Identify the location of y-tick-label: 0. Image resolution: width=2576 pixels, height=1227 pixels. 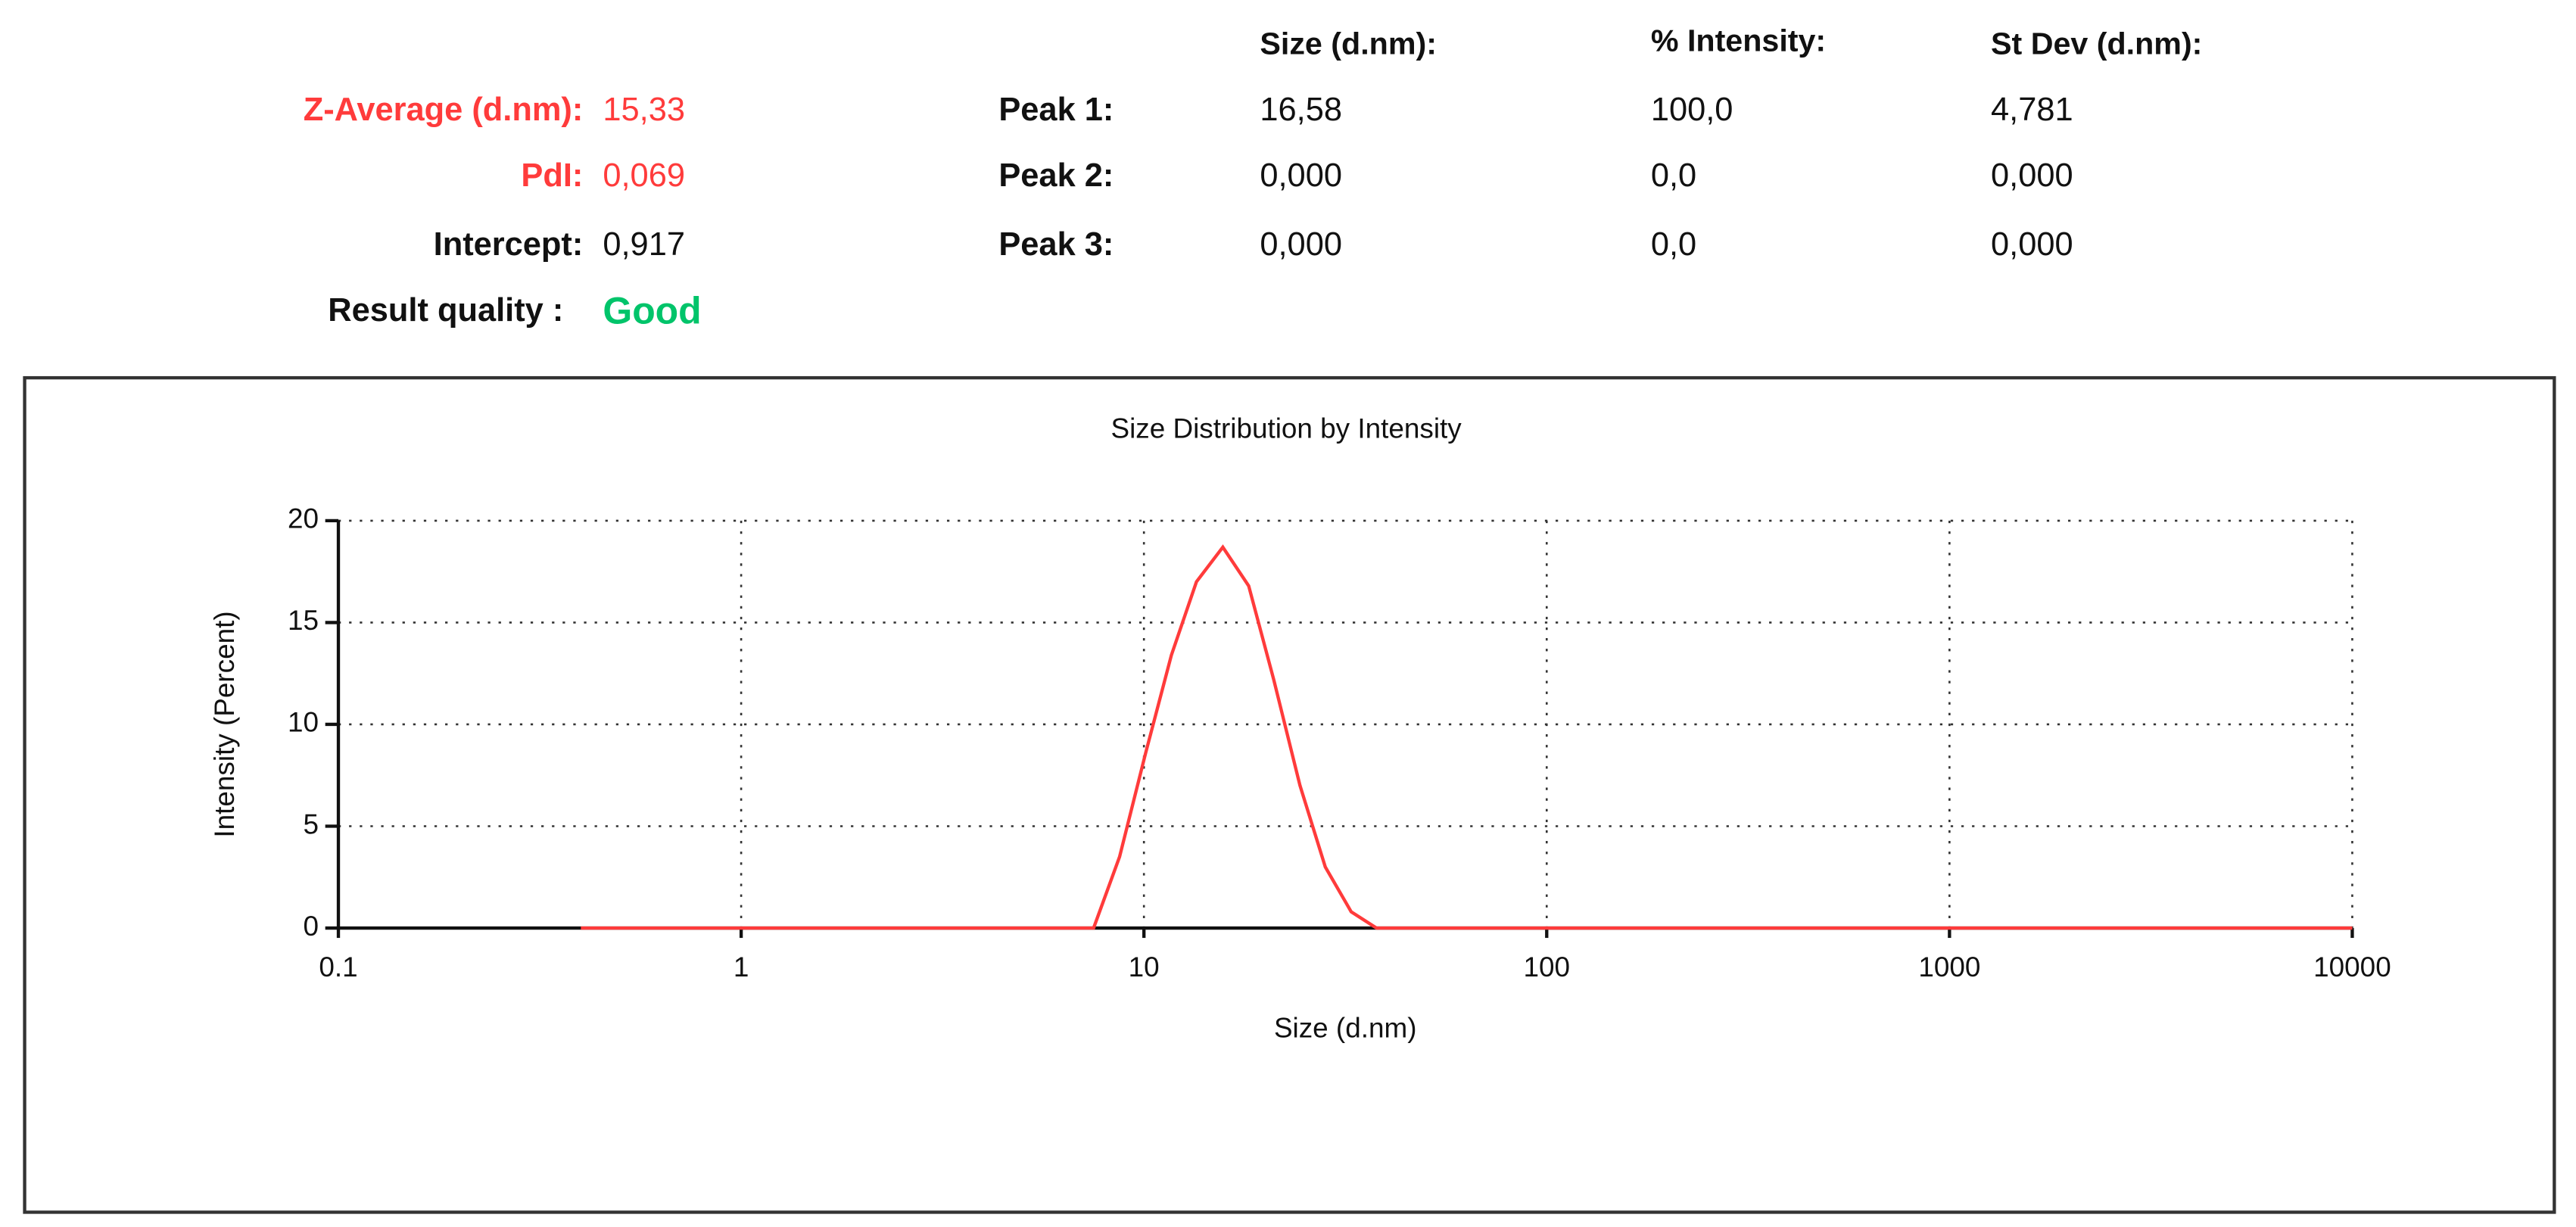
(311, 926).